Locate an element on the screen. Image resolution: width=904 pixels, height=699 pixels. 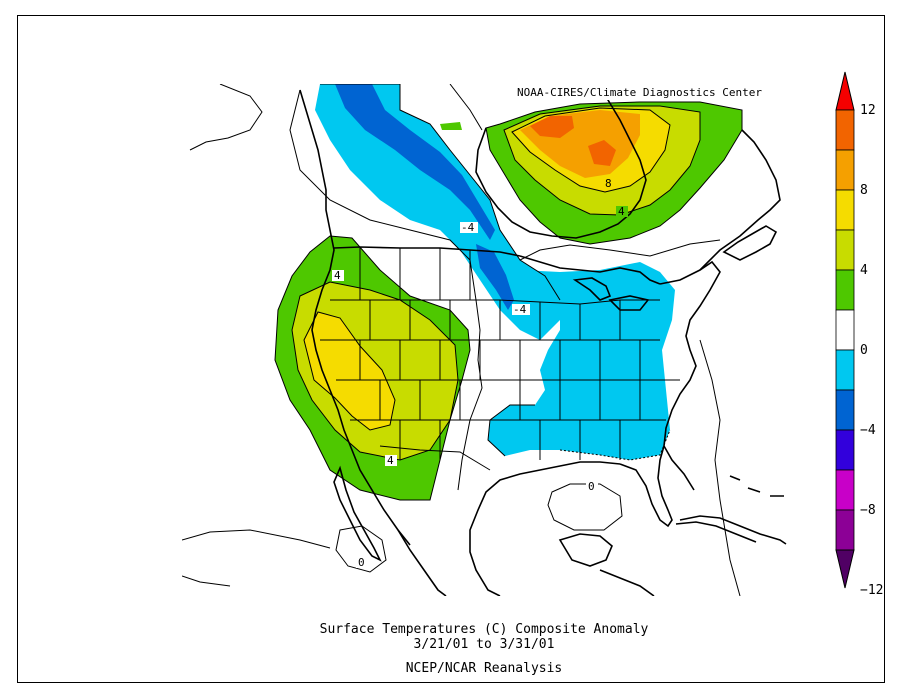
anomaly-region-minus2-east is located at coordinates (581, 361).